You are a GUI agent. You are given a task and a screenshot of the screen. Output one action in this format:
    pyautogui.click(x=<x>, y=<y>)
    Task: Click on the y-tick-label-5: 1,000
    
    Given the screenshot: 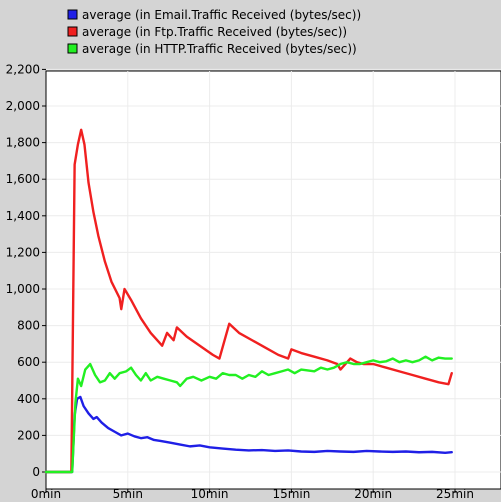 What is the action you would take?
    pyautogui.click(x=23, y=289)
    